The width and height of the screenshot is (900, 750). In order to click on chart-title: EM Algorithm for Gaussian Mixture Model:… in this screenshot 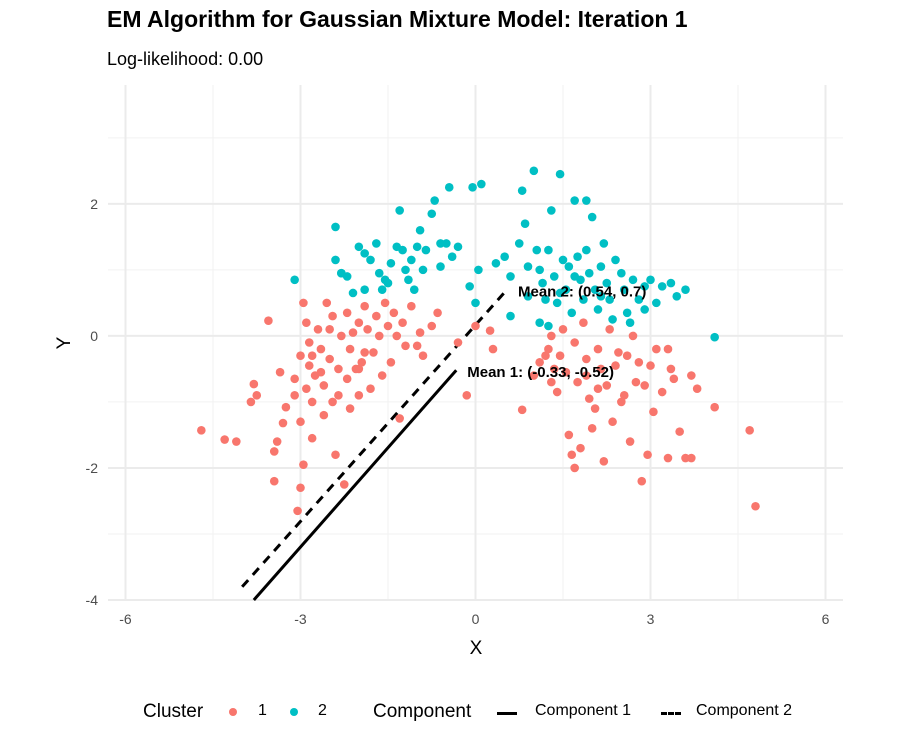, I will do `click(397, 19)`.